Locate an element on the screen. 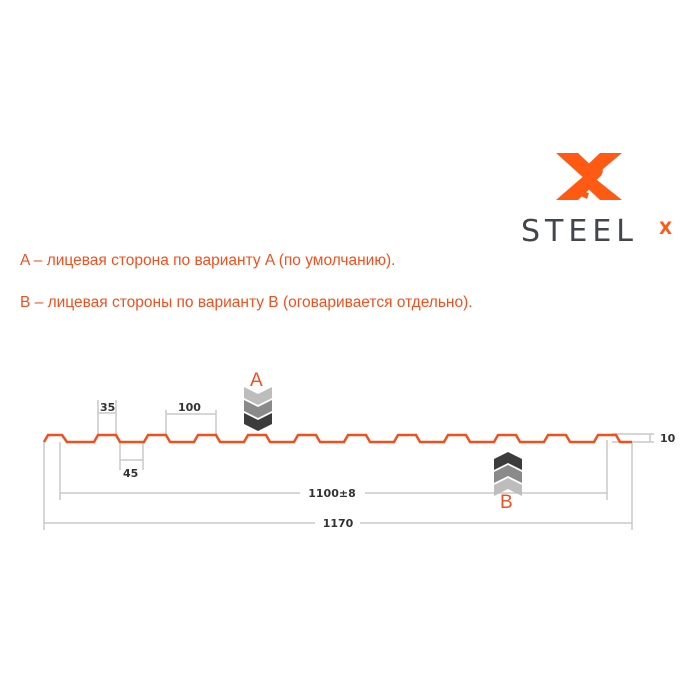 The height and width of the screenshot is (700, 700). dim-pitch: 100 is located at coordinates (189, 407).